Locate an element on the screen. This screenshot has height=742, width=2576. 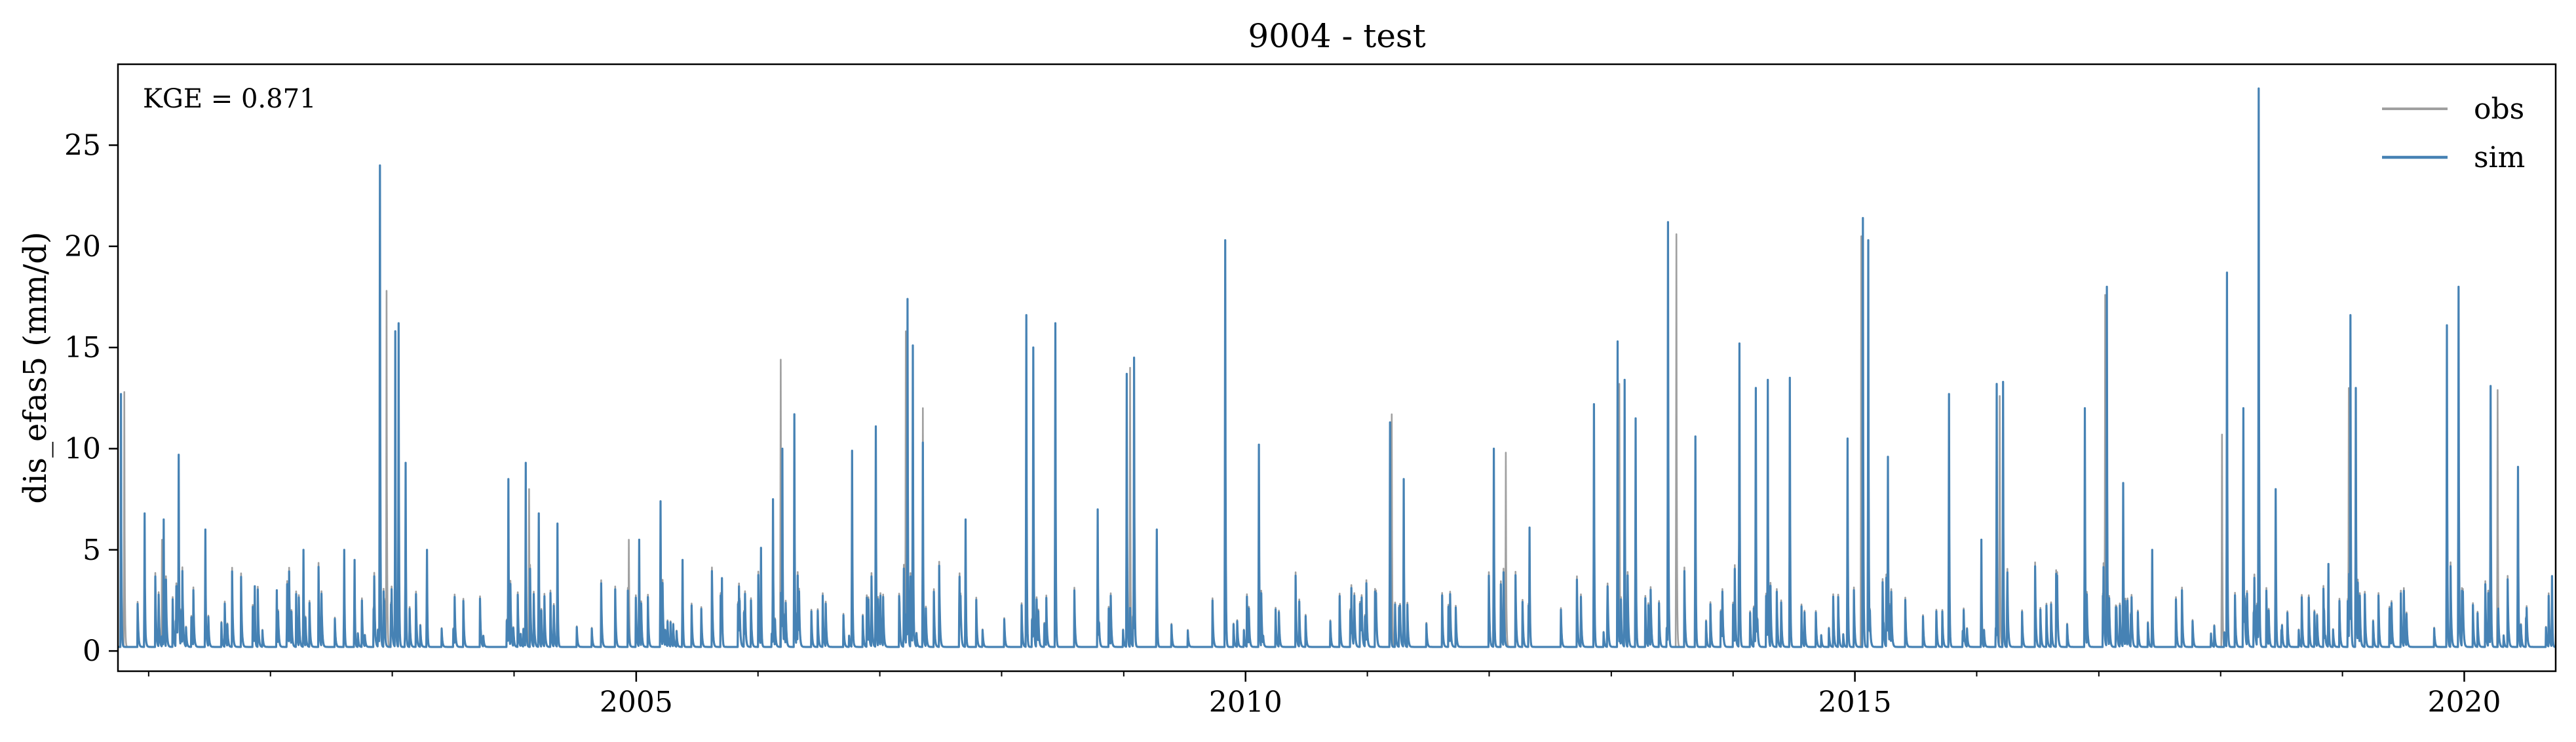
y-axis-label: dis_efas5 (mm/d) is located at coordinates (35, 367).